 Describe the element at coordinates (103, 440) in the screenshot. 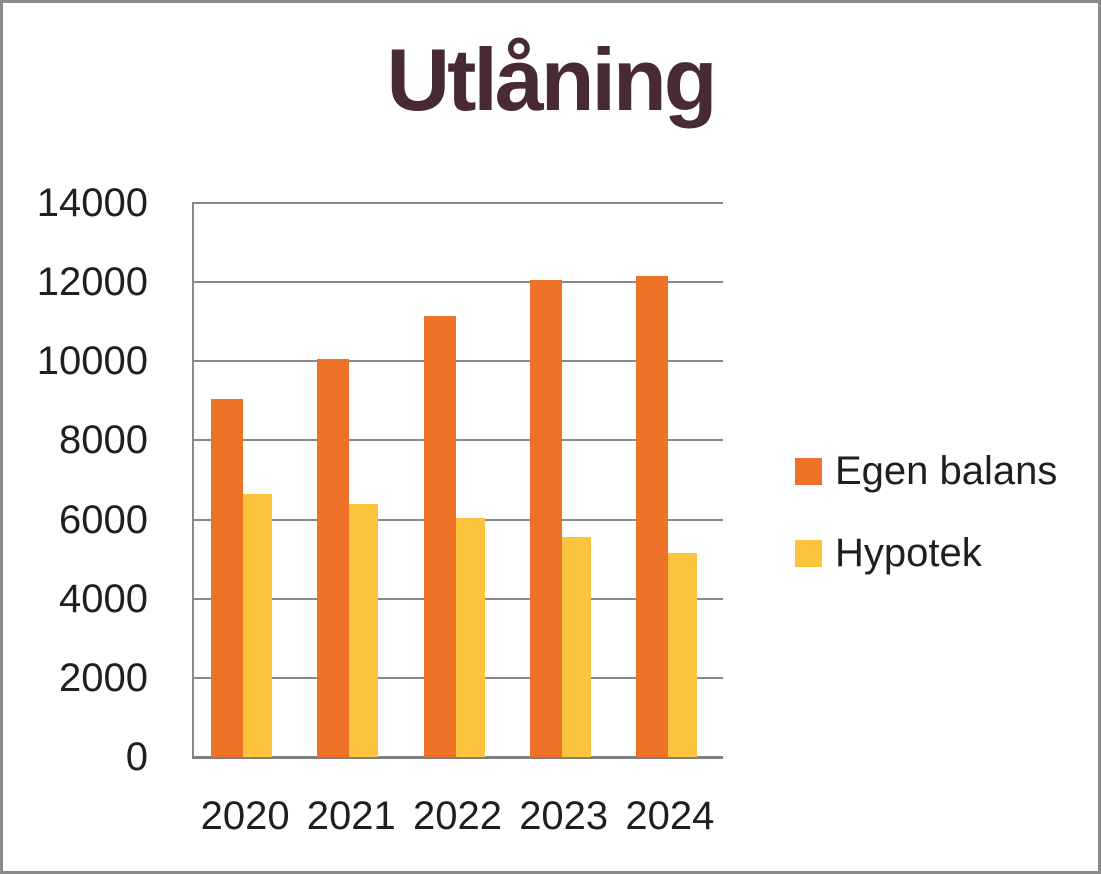

I see `y-axis-tick-label: 8000` at that location.